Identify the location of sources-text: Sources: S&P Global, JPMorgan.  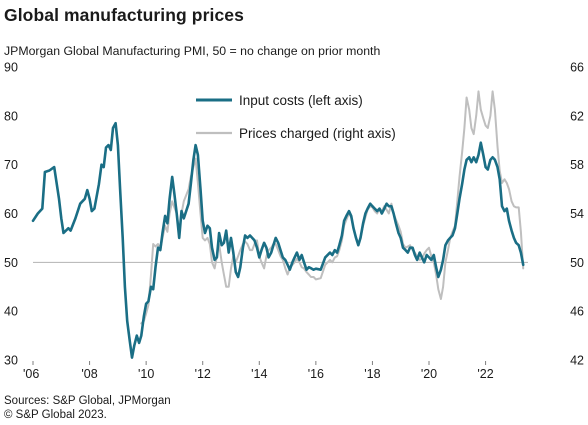
(87, 401).